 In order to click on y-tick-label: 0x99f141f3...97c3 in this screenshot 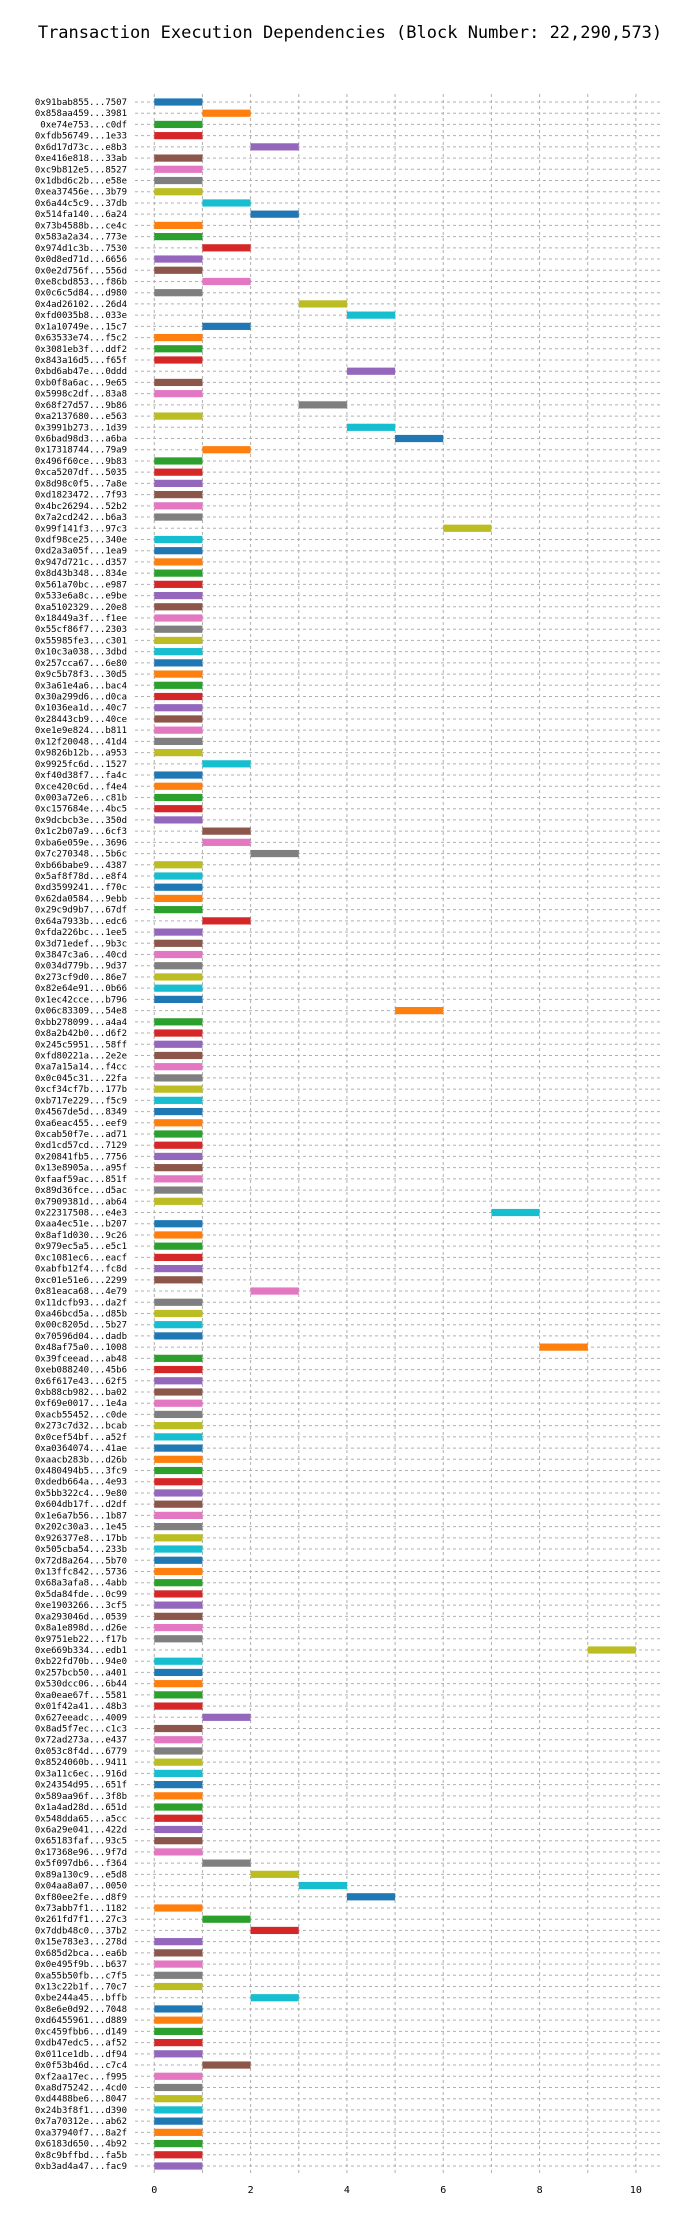, I will do `click(81, 529)`.